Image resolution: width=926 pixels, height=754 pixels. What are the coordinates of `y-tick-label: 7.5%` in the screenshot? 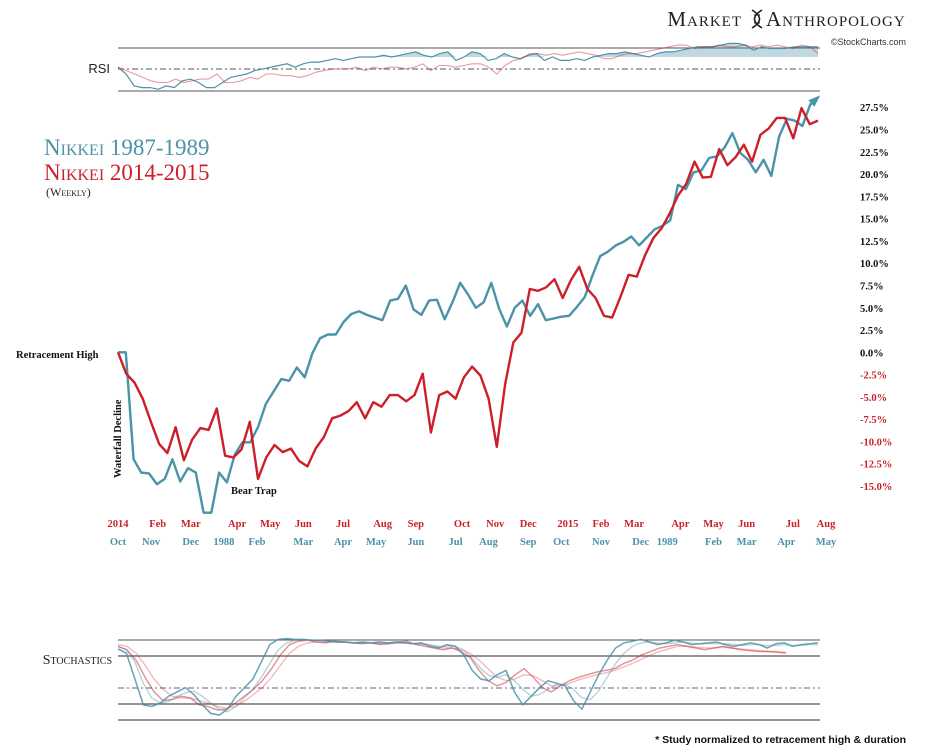 It's located at (872, 287).